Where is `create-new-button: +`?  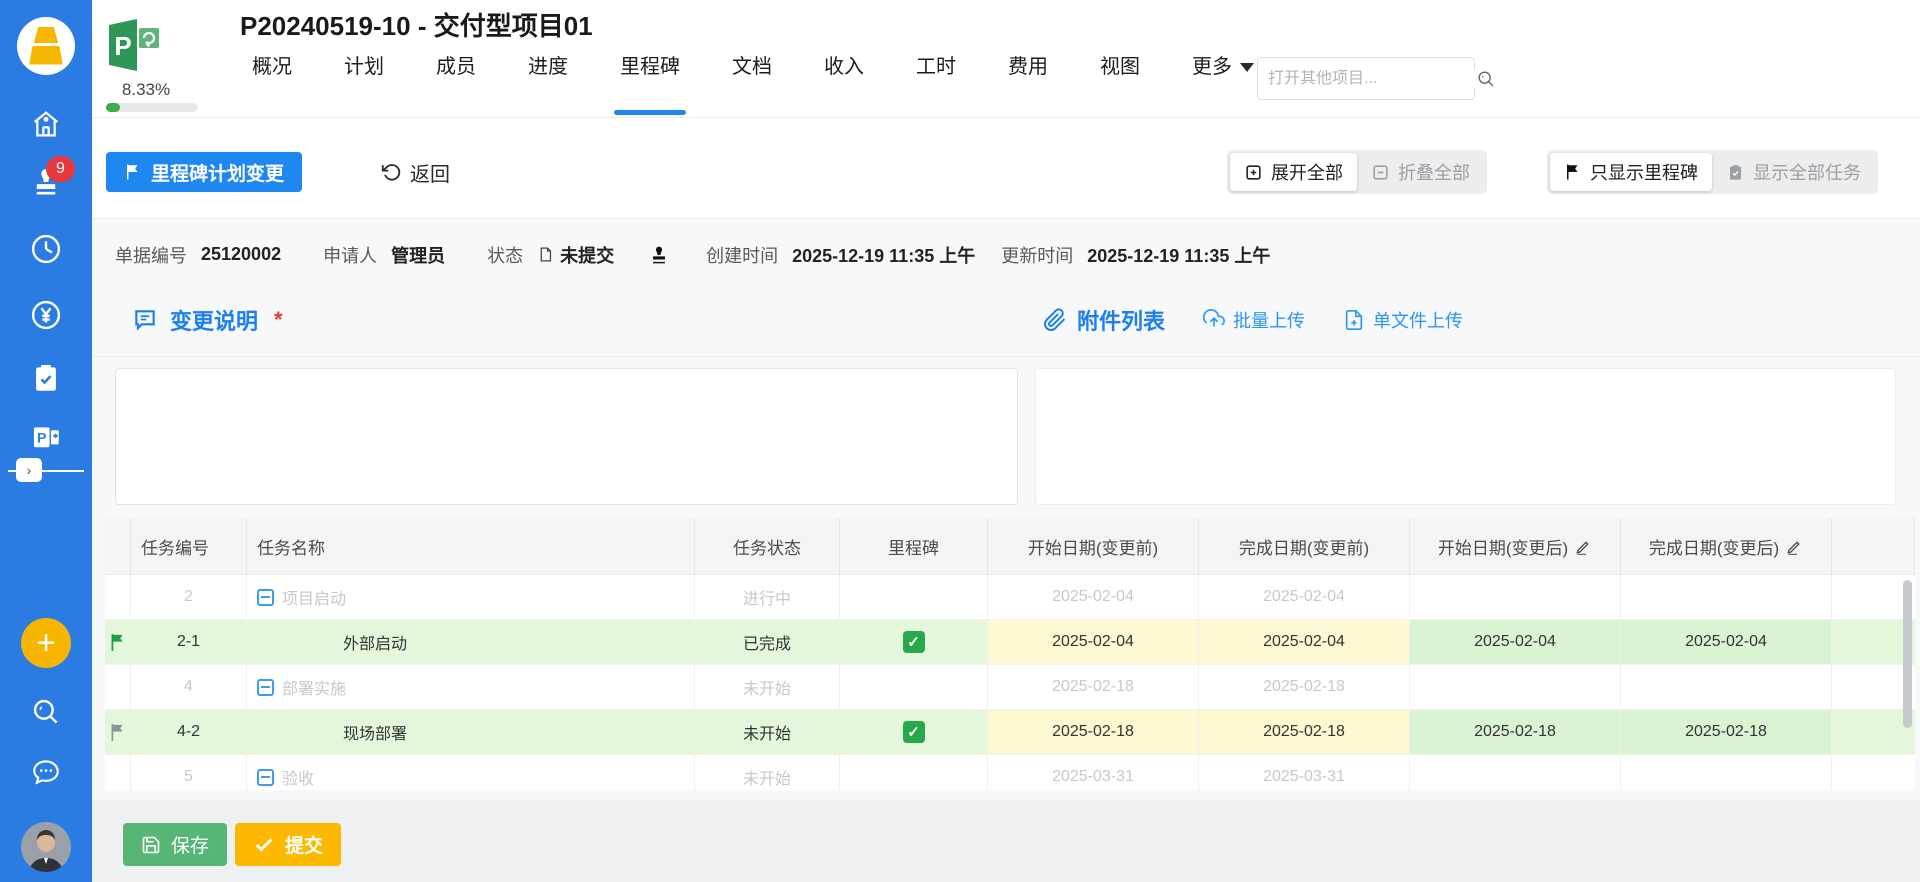
create-new-button: + is located at coordinates (46, 643).